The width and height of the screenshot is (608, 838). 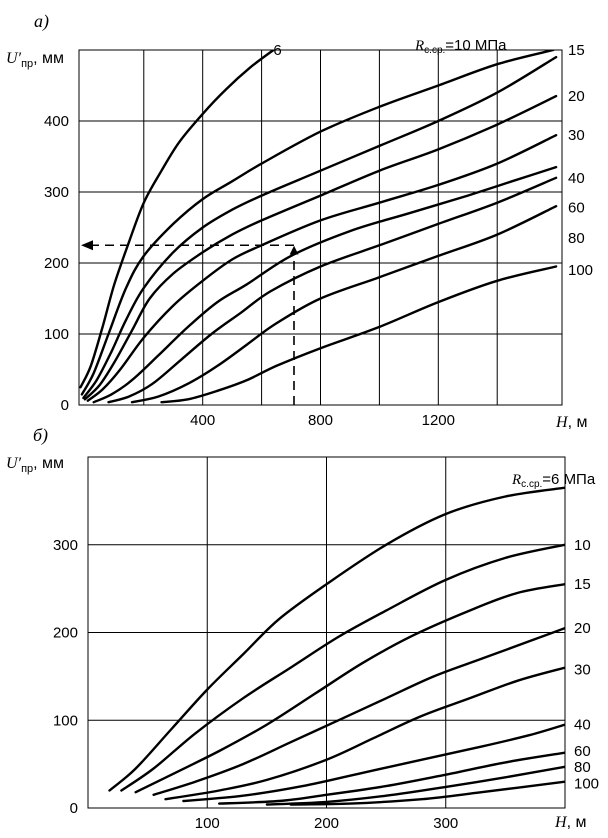 What do you see at coordinates (326, 823) in the screenshot?
I see `x-tick-label: 200` at bounding box center [326, 823].